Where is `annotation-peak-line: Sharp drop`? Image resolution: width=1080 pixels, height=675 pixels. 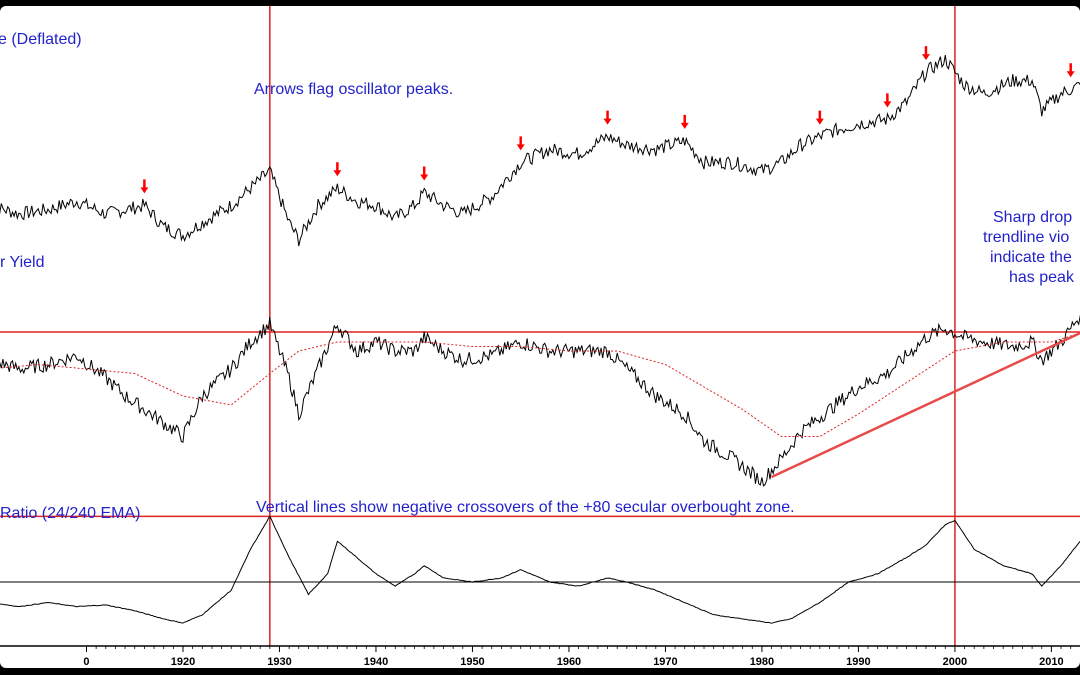
annotation-peak-line: Sharp drop is located at coordinates (1032, 217).